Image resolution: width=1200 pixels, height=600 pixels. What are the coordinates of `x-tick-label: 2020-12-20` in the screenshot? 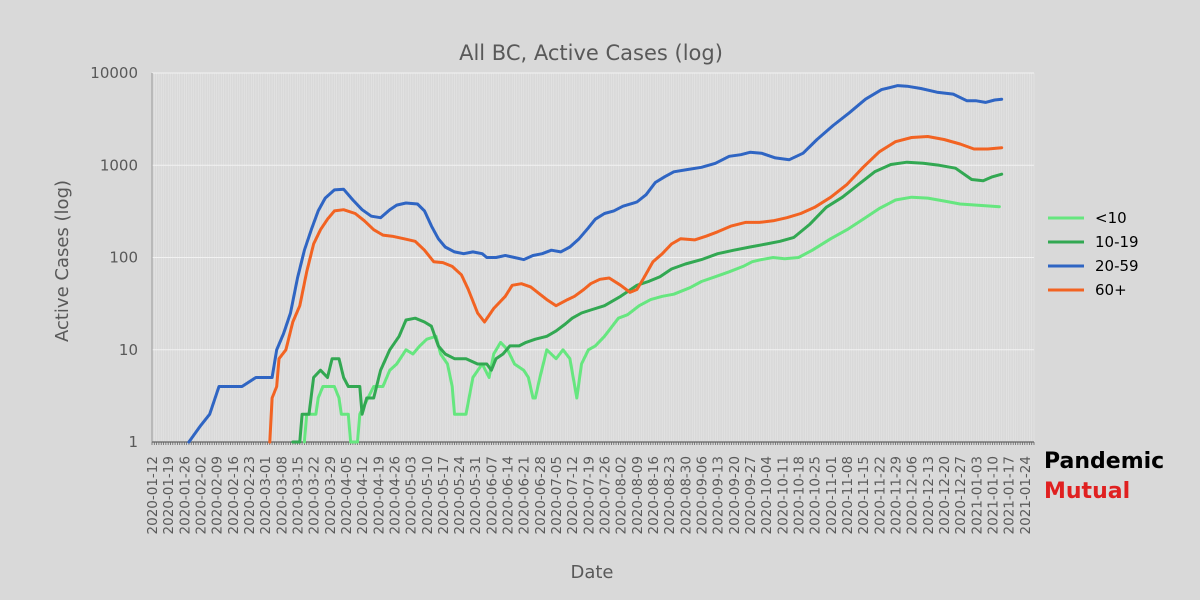 It's located at (945, 495).